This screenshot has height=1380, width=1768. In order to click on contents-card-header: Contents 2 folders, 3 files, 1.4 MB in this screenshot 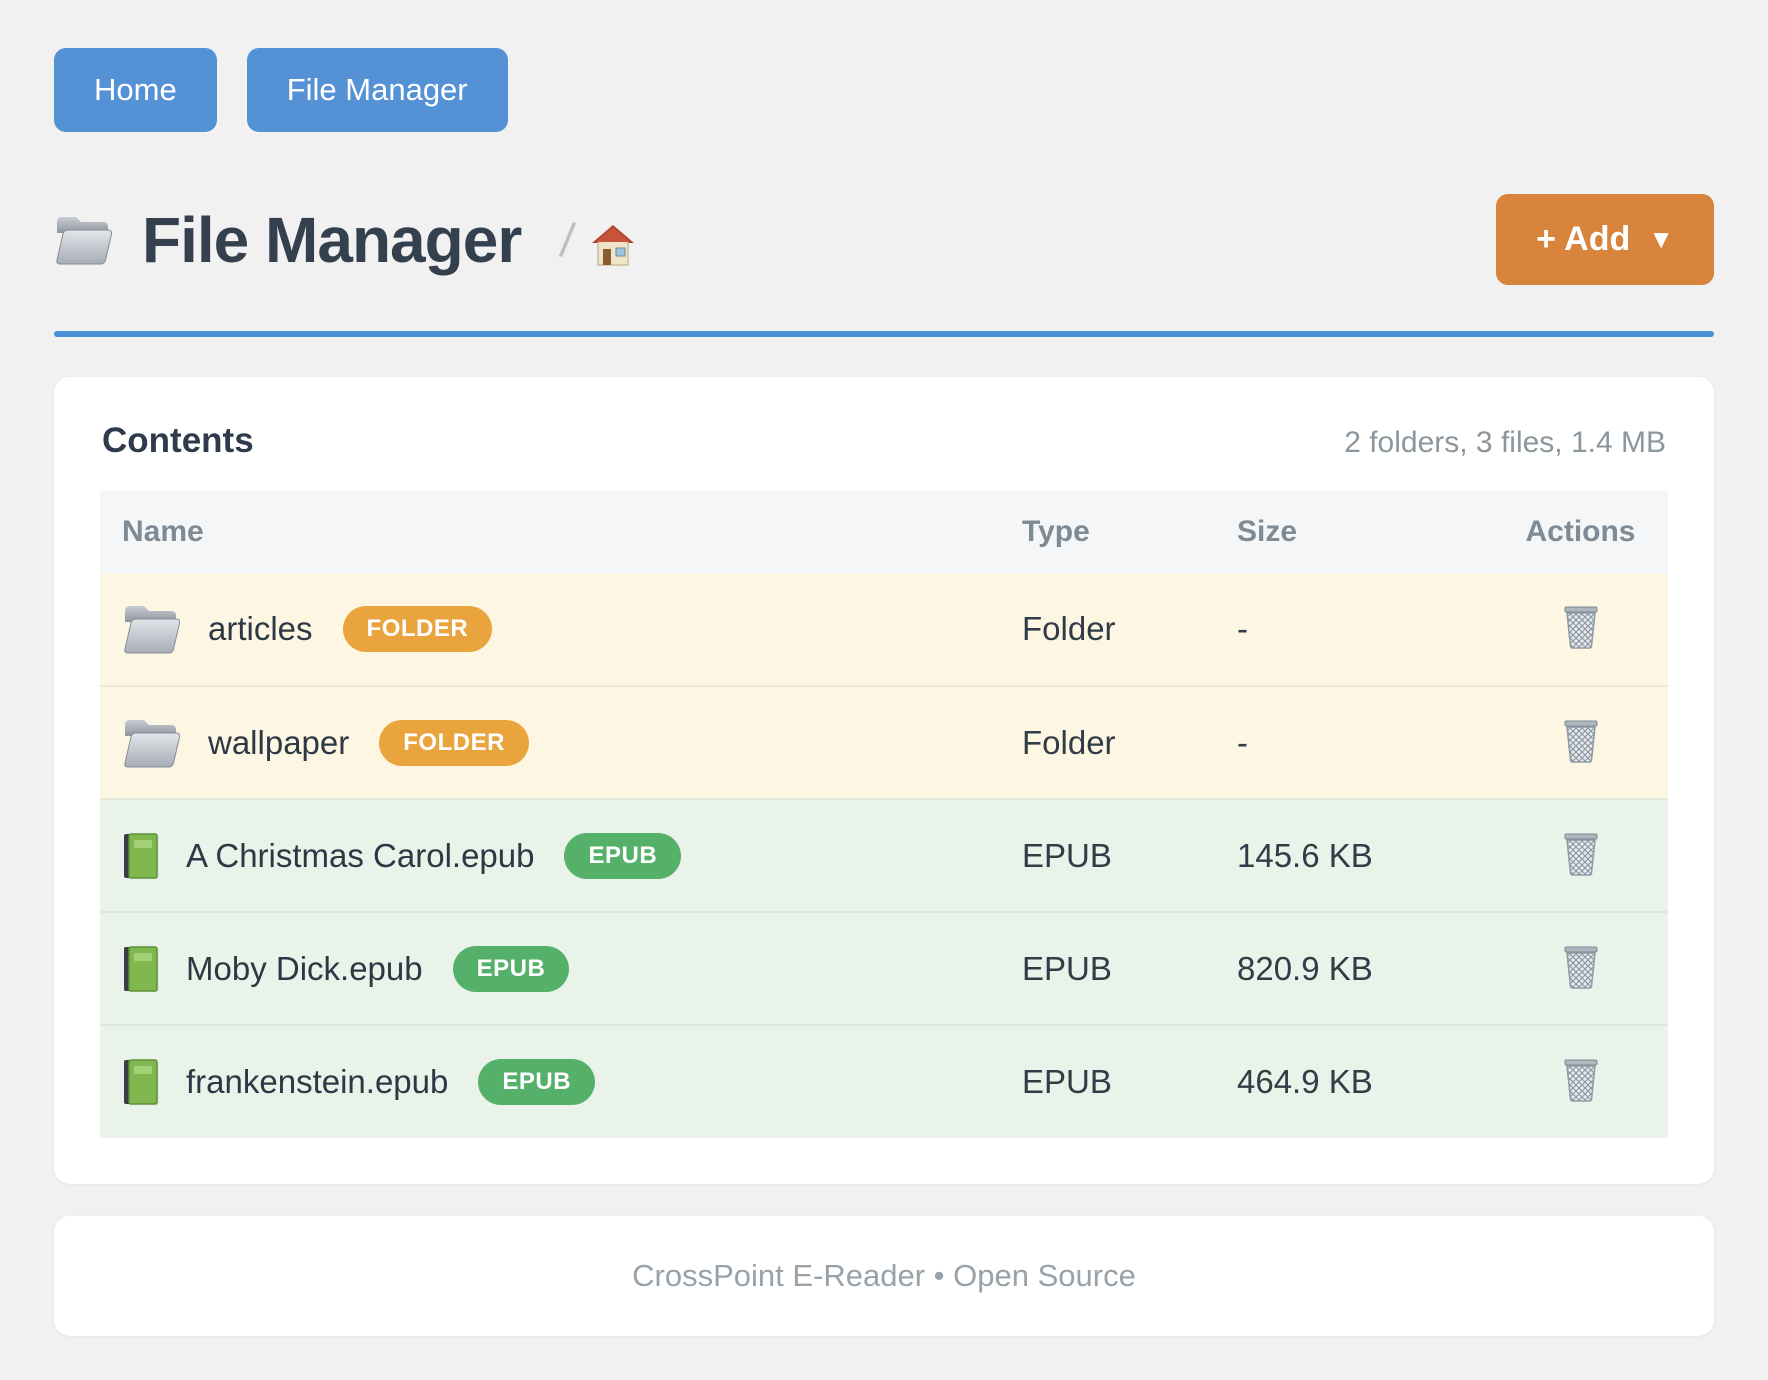, I will do `click(884, 441)`.